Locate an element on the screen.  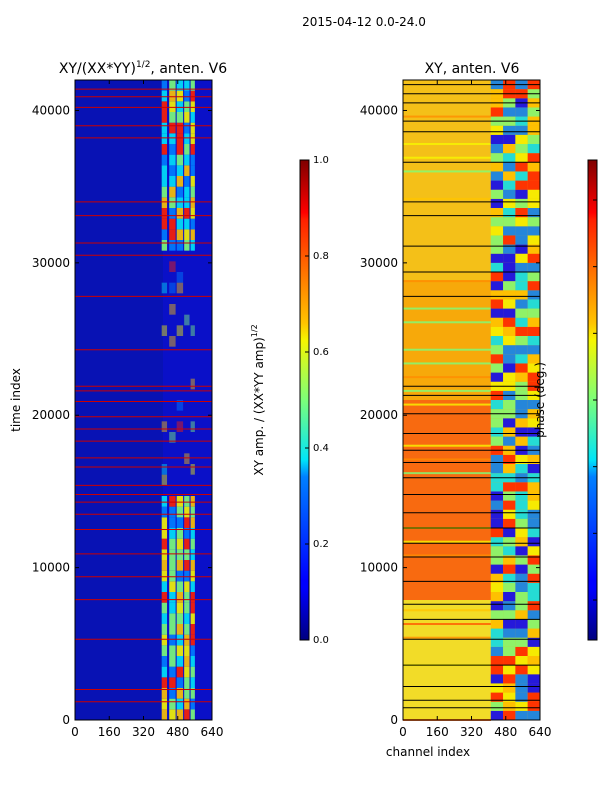
y-tick-label: 20000 is located at coordinates (379, 415).